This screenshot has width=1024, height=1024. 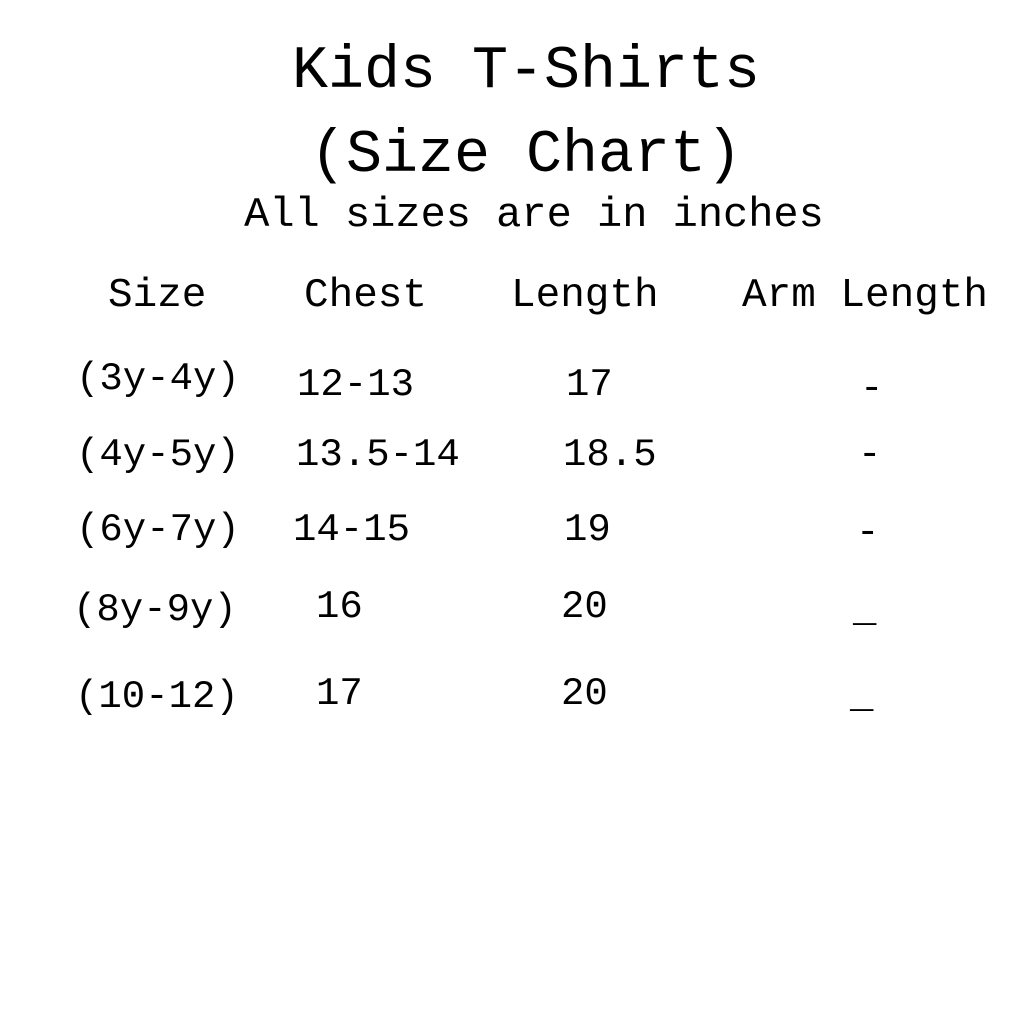 I want to click on row-length: 18.5, so click(x=610, y=455).